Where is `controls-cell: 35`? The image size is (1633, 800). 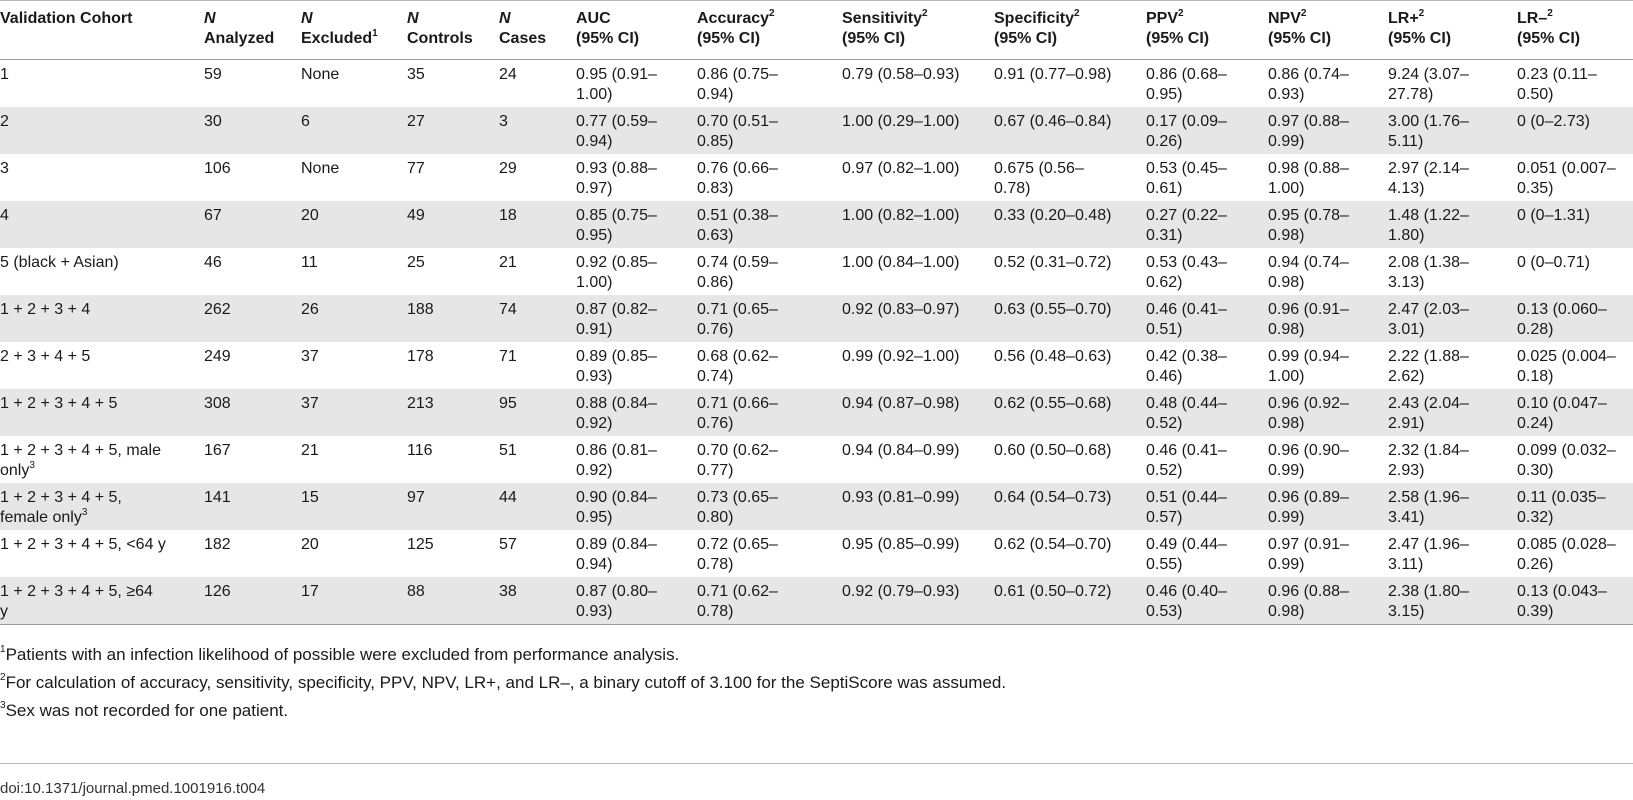 controls-cell: 35 is located at coordinates (453, 84).